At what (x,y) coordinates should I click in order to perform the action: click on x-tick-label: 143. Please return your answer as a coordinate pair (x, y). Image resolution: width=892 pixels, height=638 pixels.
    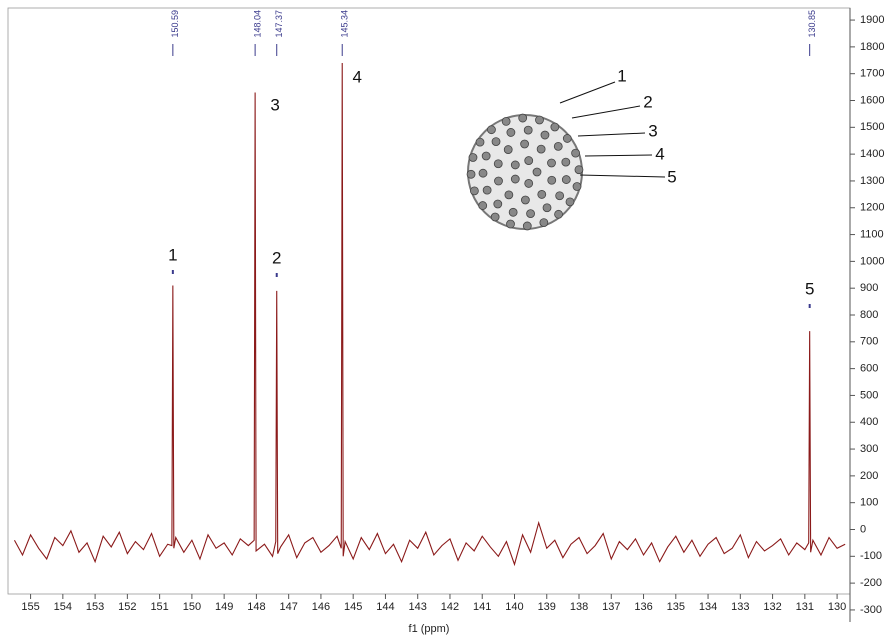
    Looking at the image, I should click on (418, 607).